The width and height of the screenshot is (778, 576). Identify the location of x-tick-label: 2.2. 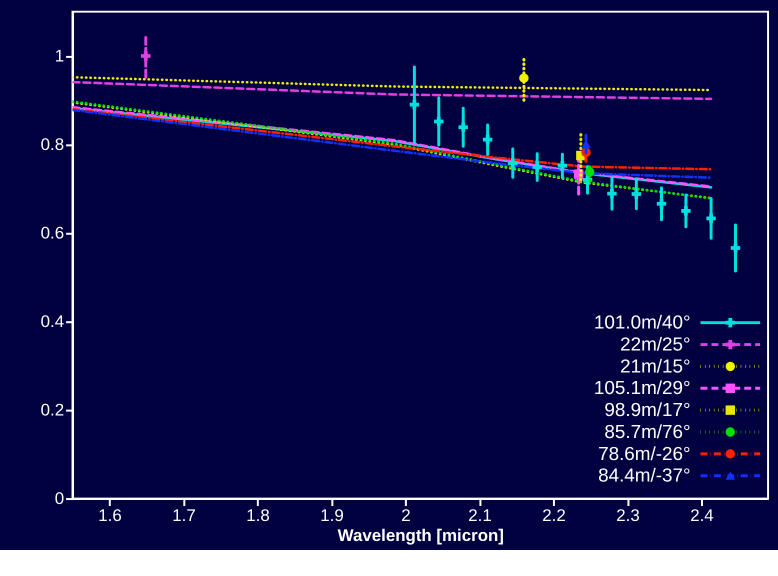
(554, 515).